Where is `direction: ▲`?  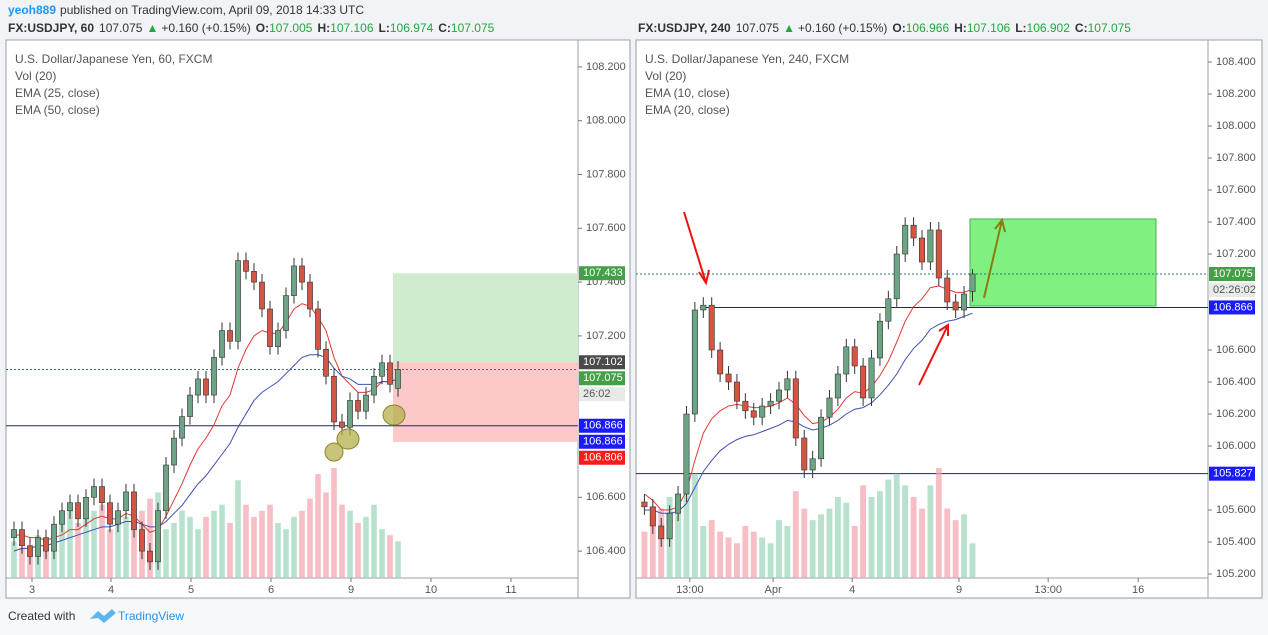
direction: ▲ is located at coordinates (789, 28).